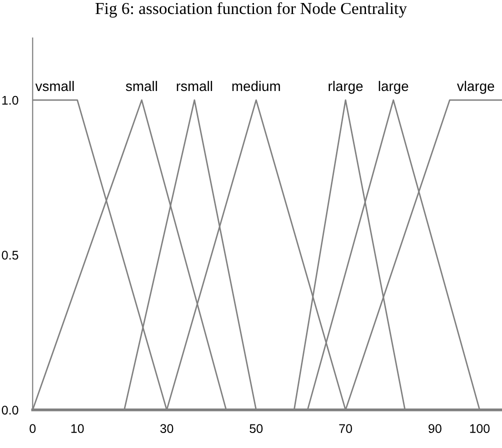 The width and height of the screenshot is (502, 448). Describe the element at coordinates (251, 10) in the screenshot. I see `chart-title: Fig 6: association function for Node Centrality` at that location.